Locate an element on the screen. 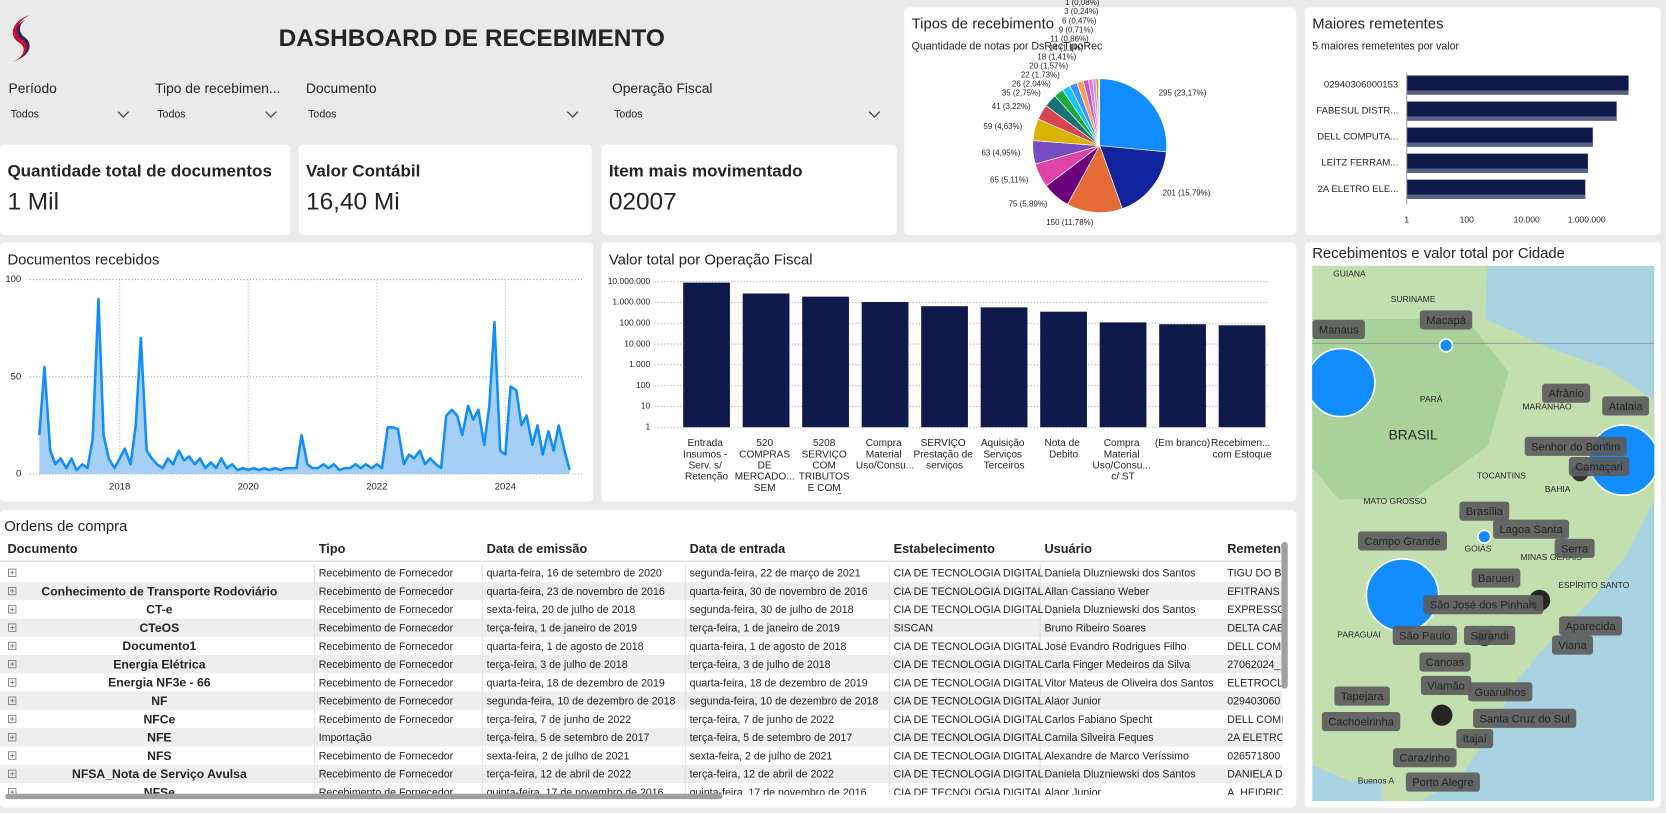  pie-label: 18 (1,41%) is located at coordinates (1056, 56).